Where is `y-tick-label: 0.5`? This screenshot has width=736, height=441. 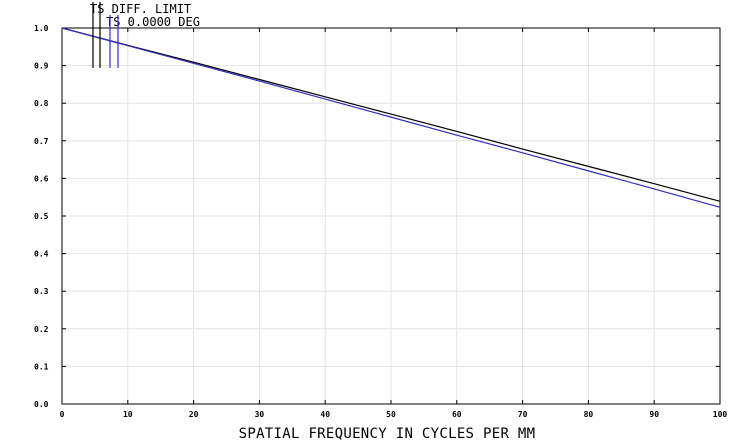
y-tick-label: 0.5 is located at coordinates (41, 216).